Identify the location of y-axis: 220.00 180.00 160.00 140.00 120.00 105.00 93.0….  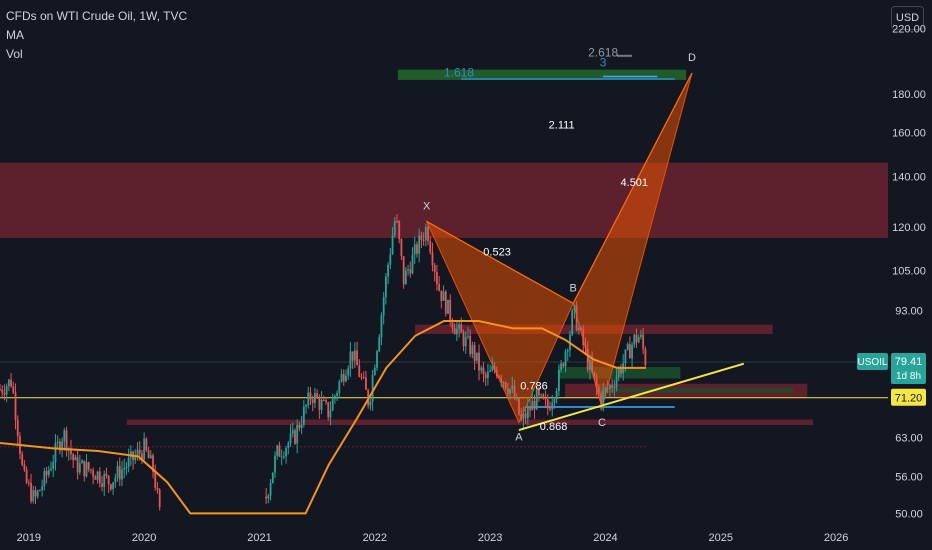
(909, 271).